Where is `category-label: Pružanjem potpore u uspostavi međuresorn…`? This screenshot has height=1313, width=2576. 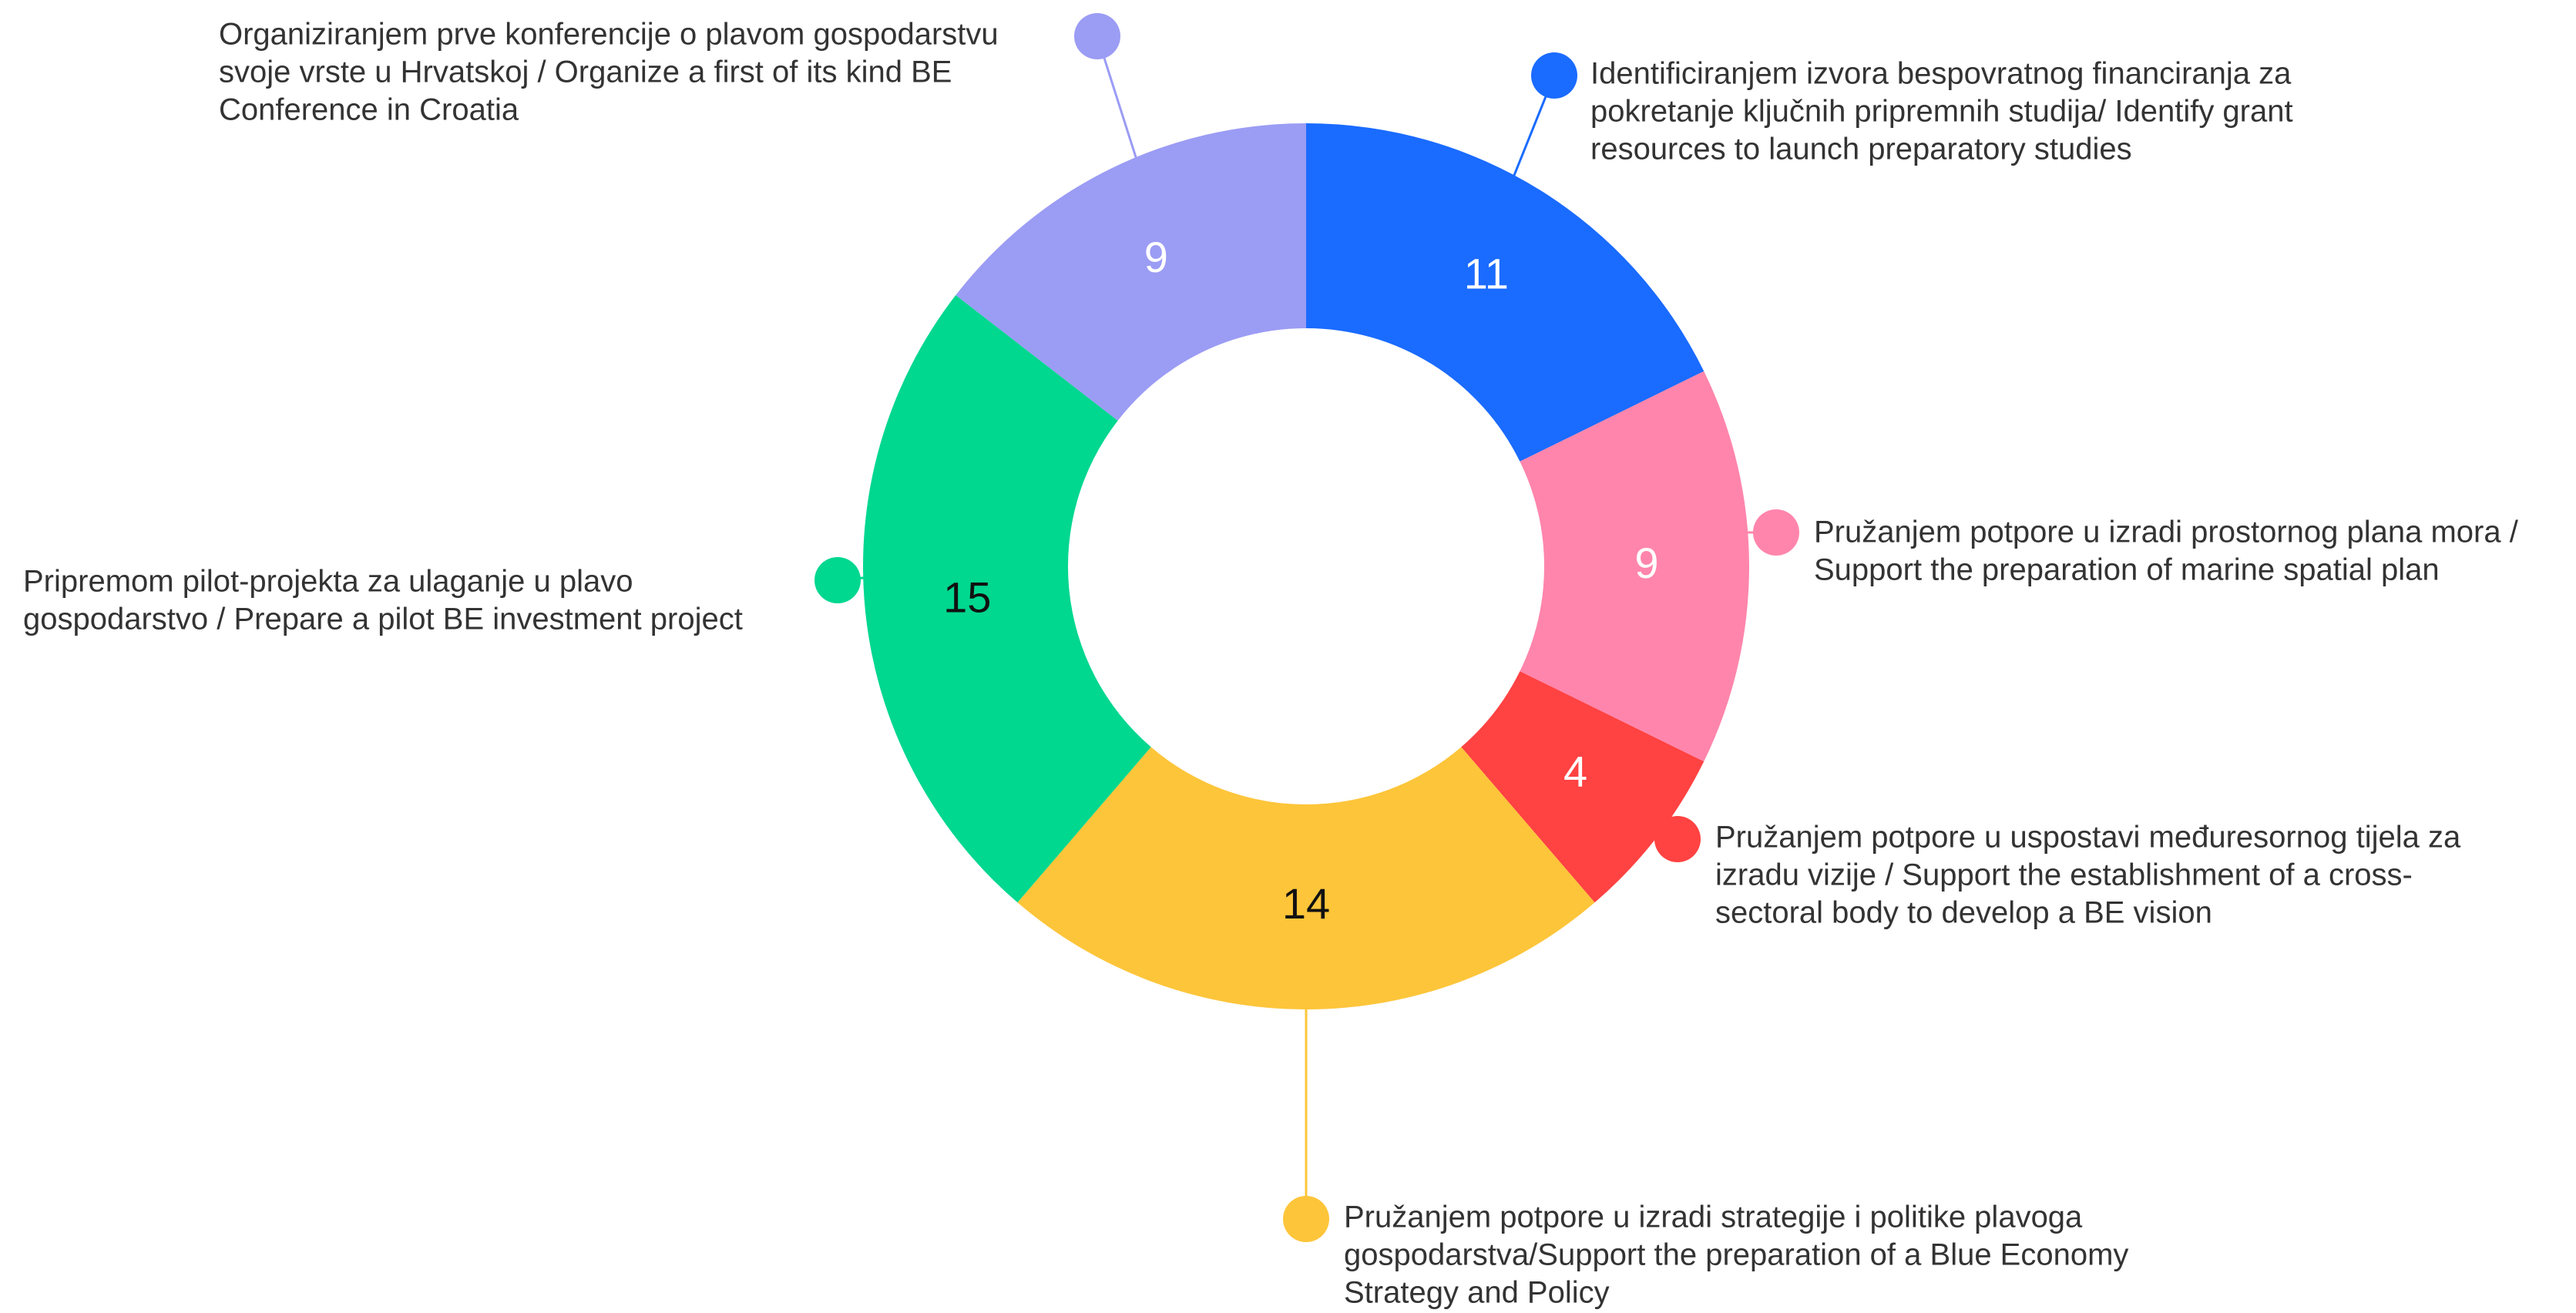
category-label: Pružanjem potpore u uspostavi međuresorn… is located at coordinates (2088, 838).